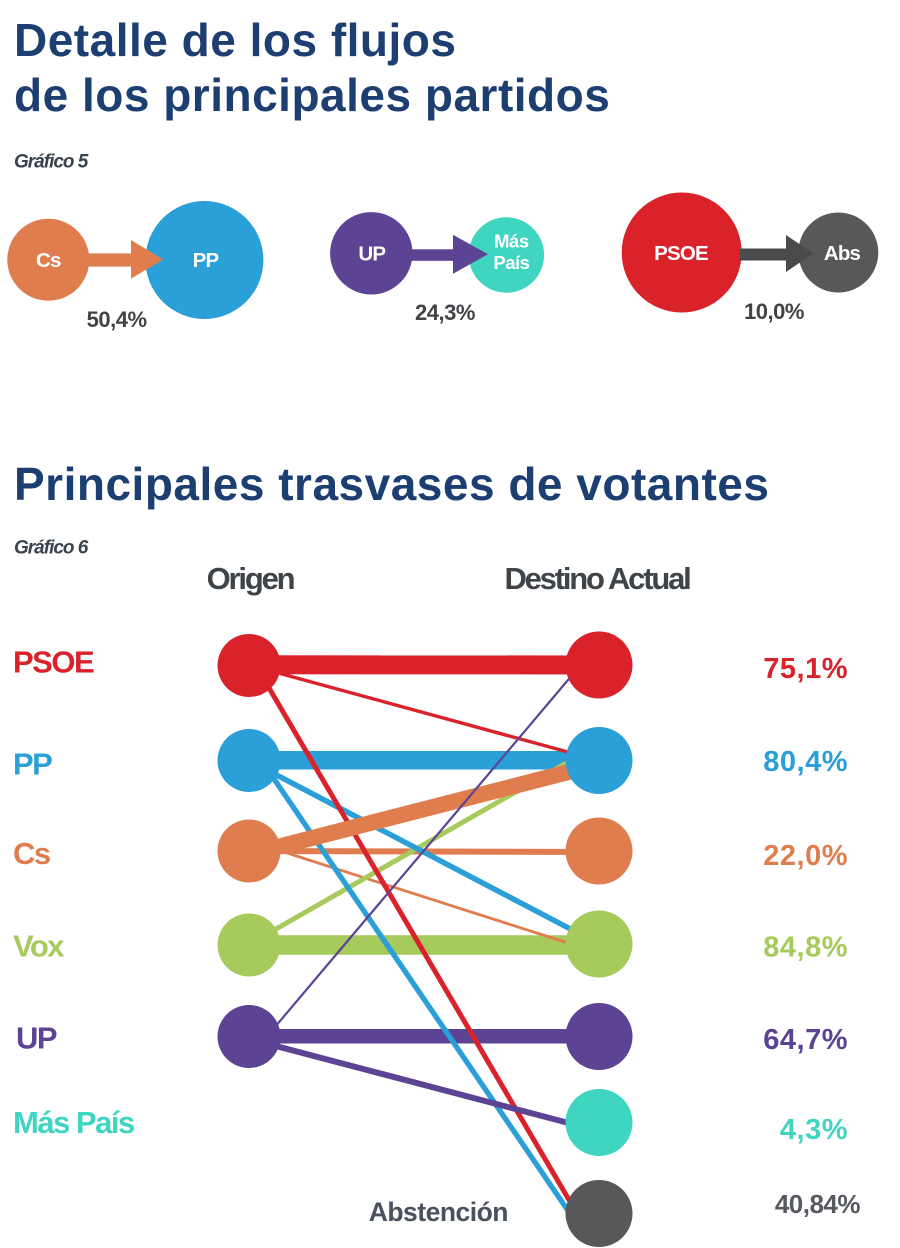  I want to click on svg-text: Gráfico 6, so click(51, 548).